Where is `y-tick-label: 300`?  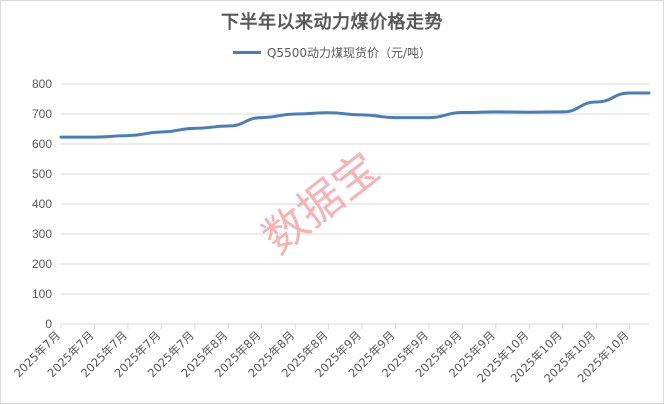
y-tick-label: 300 is located at coordinates (42, 234).